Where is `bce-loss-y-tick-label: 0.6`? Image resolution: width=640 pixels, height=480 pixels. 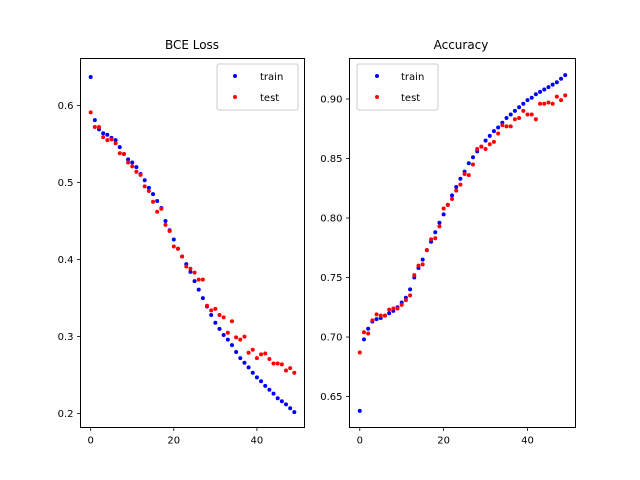 bce-loss-y-tick-label: 0.6 is located at coordinates (66, 106).